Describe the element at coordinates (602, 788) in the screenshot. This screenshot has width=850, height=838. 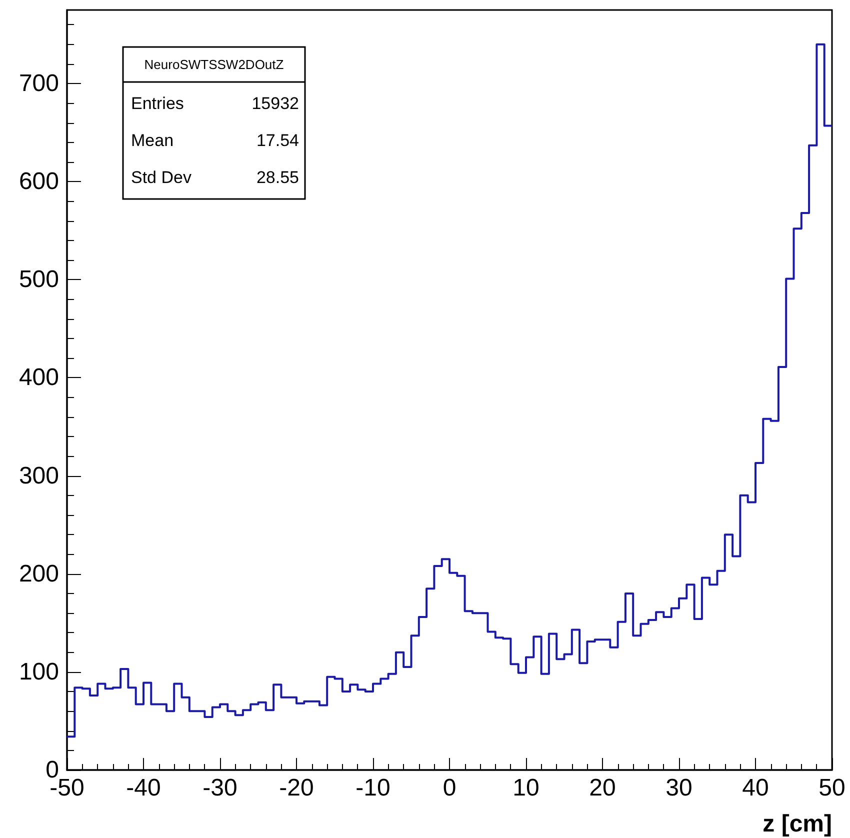
I see `x-tick-label: 20` at that location.